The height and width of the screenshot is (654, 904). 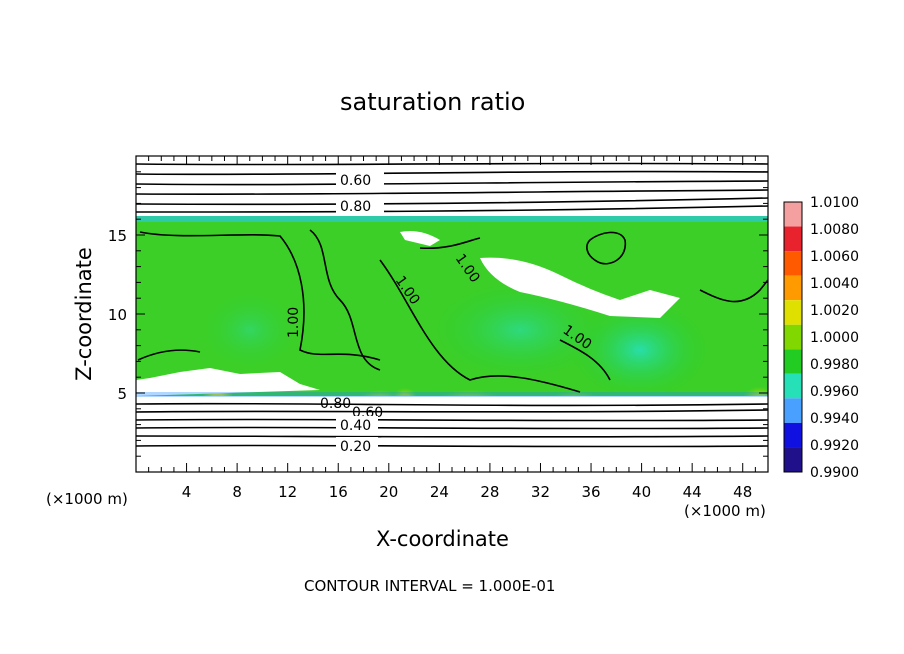 I want to click on x-tick-label: 16, so click(x=338, y=492).